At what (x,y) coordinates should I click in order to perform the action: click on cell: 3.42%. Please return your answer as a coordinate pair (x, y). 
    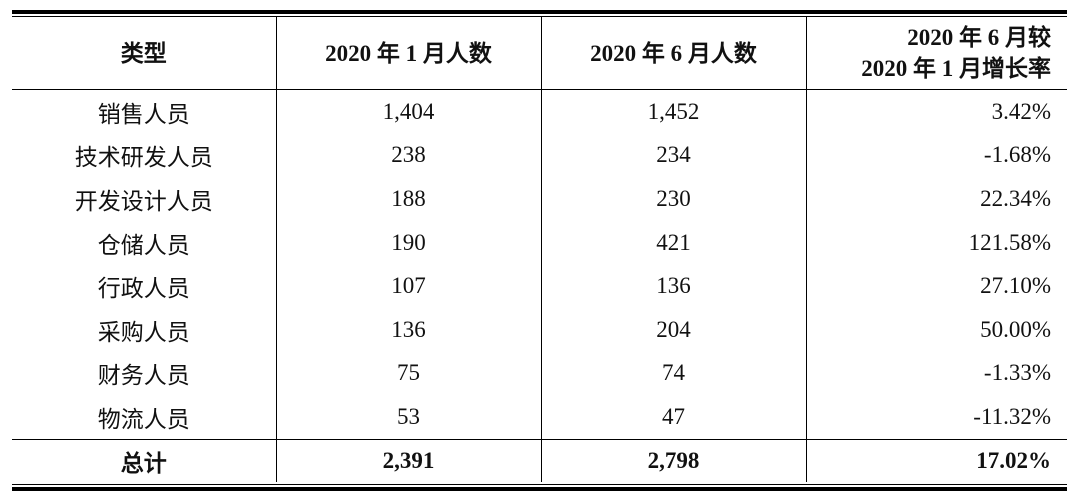
    Looking at the image, I should click on (936, 111).